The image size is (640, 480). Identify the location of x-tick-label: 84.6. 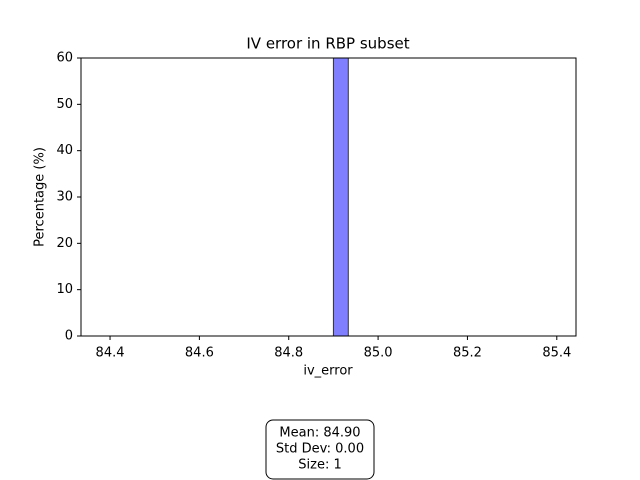
(199, 353).